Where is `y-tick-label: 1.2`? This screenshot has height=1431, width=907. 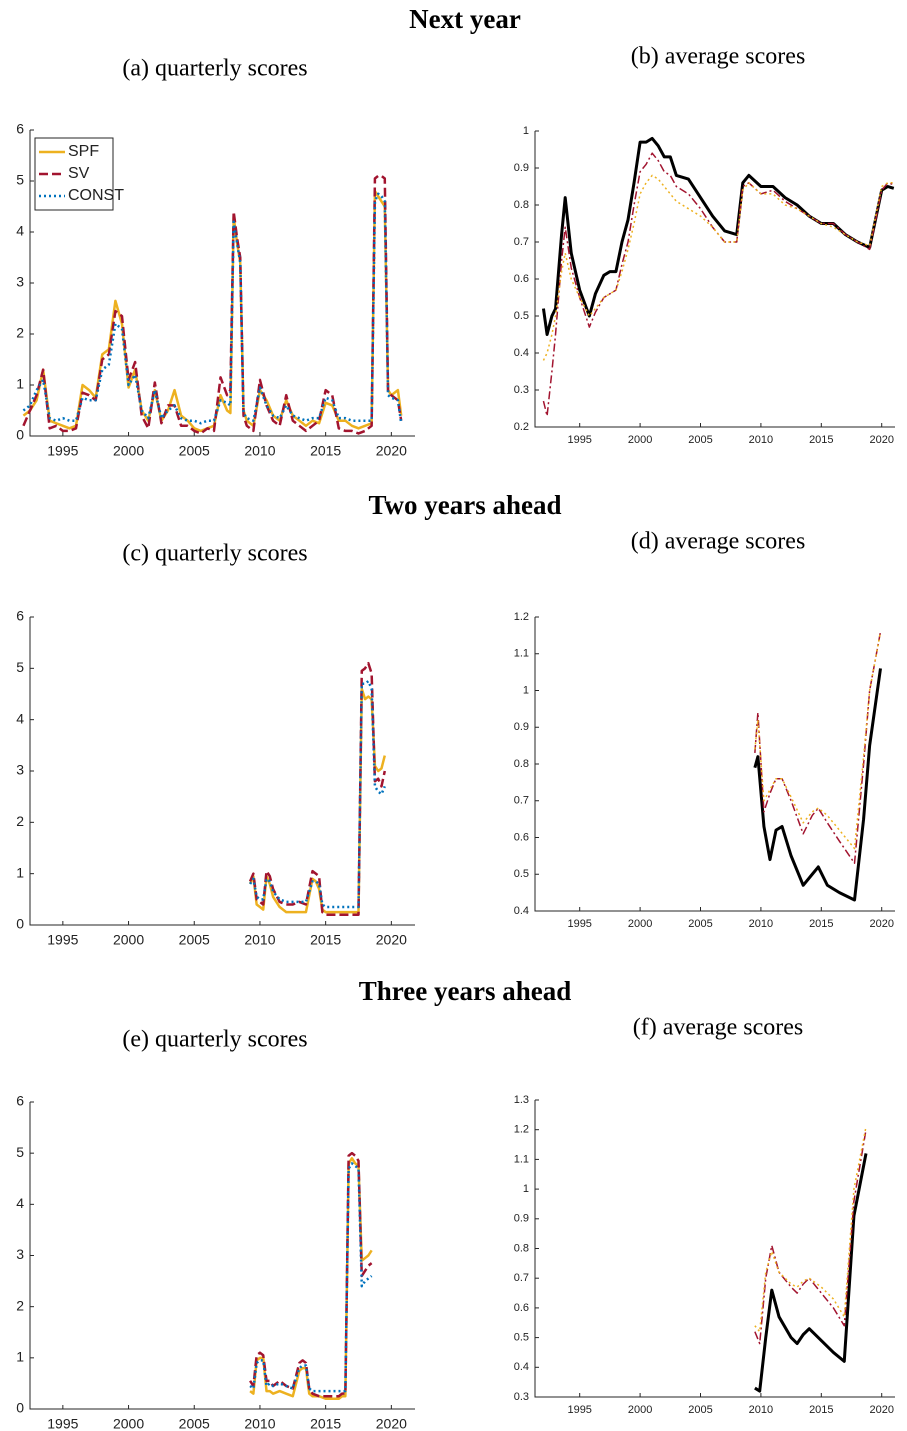
y-tick-label: 1.2 is located at coordinates (521, 617).